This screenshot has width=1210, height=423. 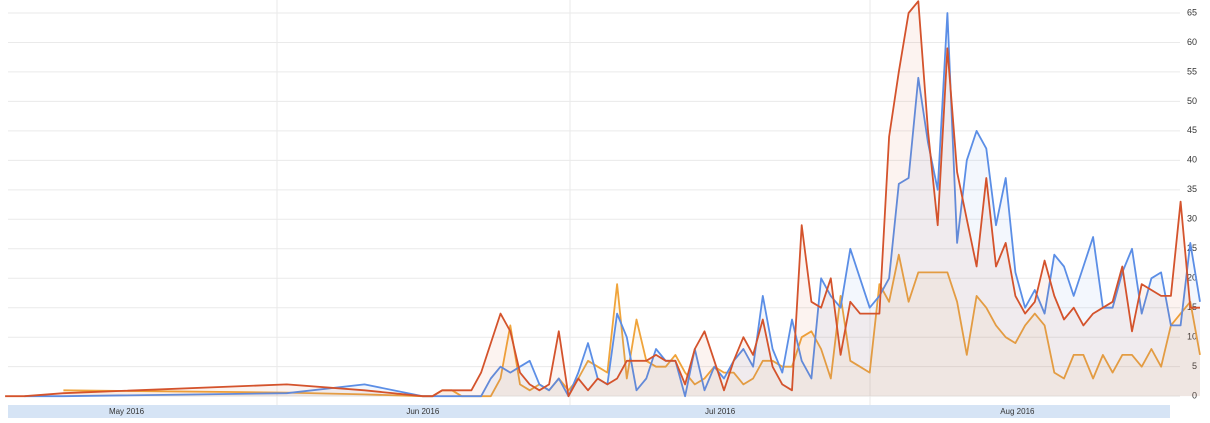 I want to click on y-tick-label: 65, so click(x=1192, y=12).